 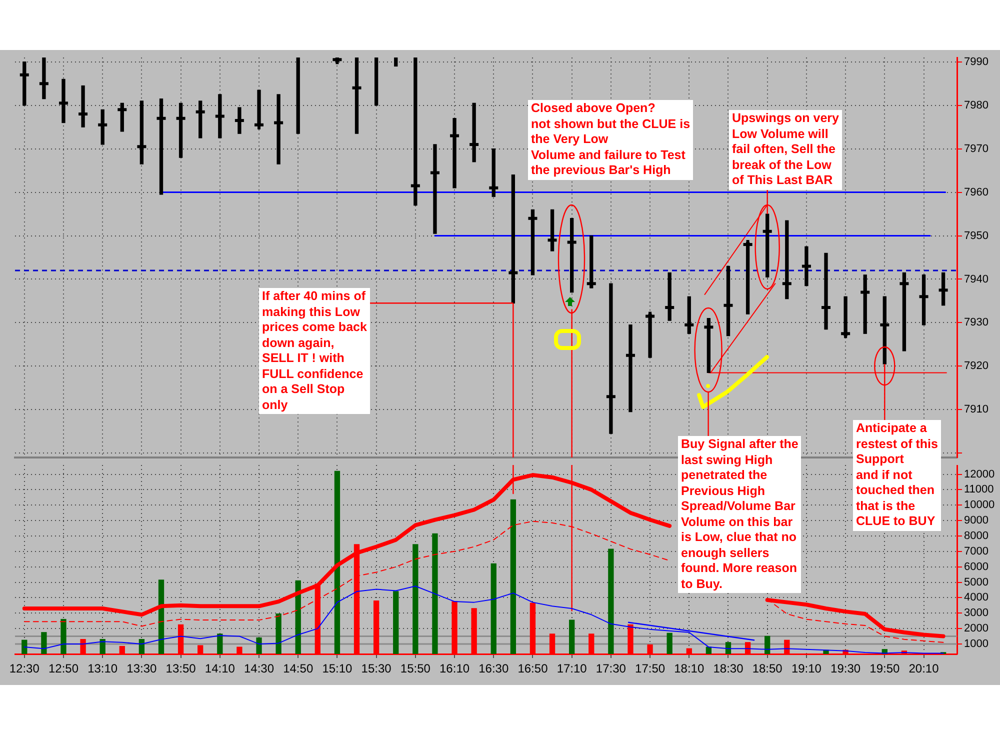 I want to click on y-tick-label: 7910, so click(x=976, y=410).